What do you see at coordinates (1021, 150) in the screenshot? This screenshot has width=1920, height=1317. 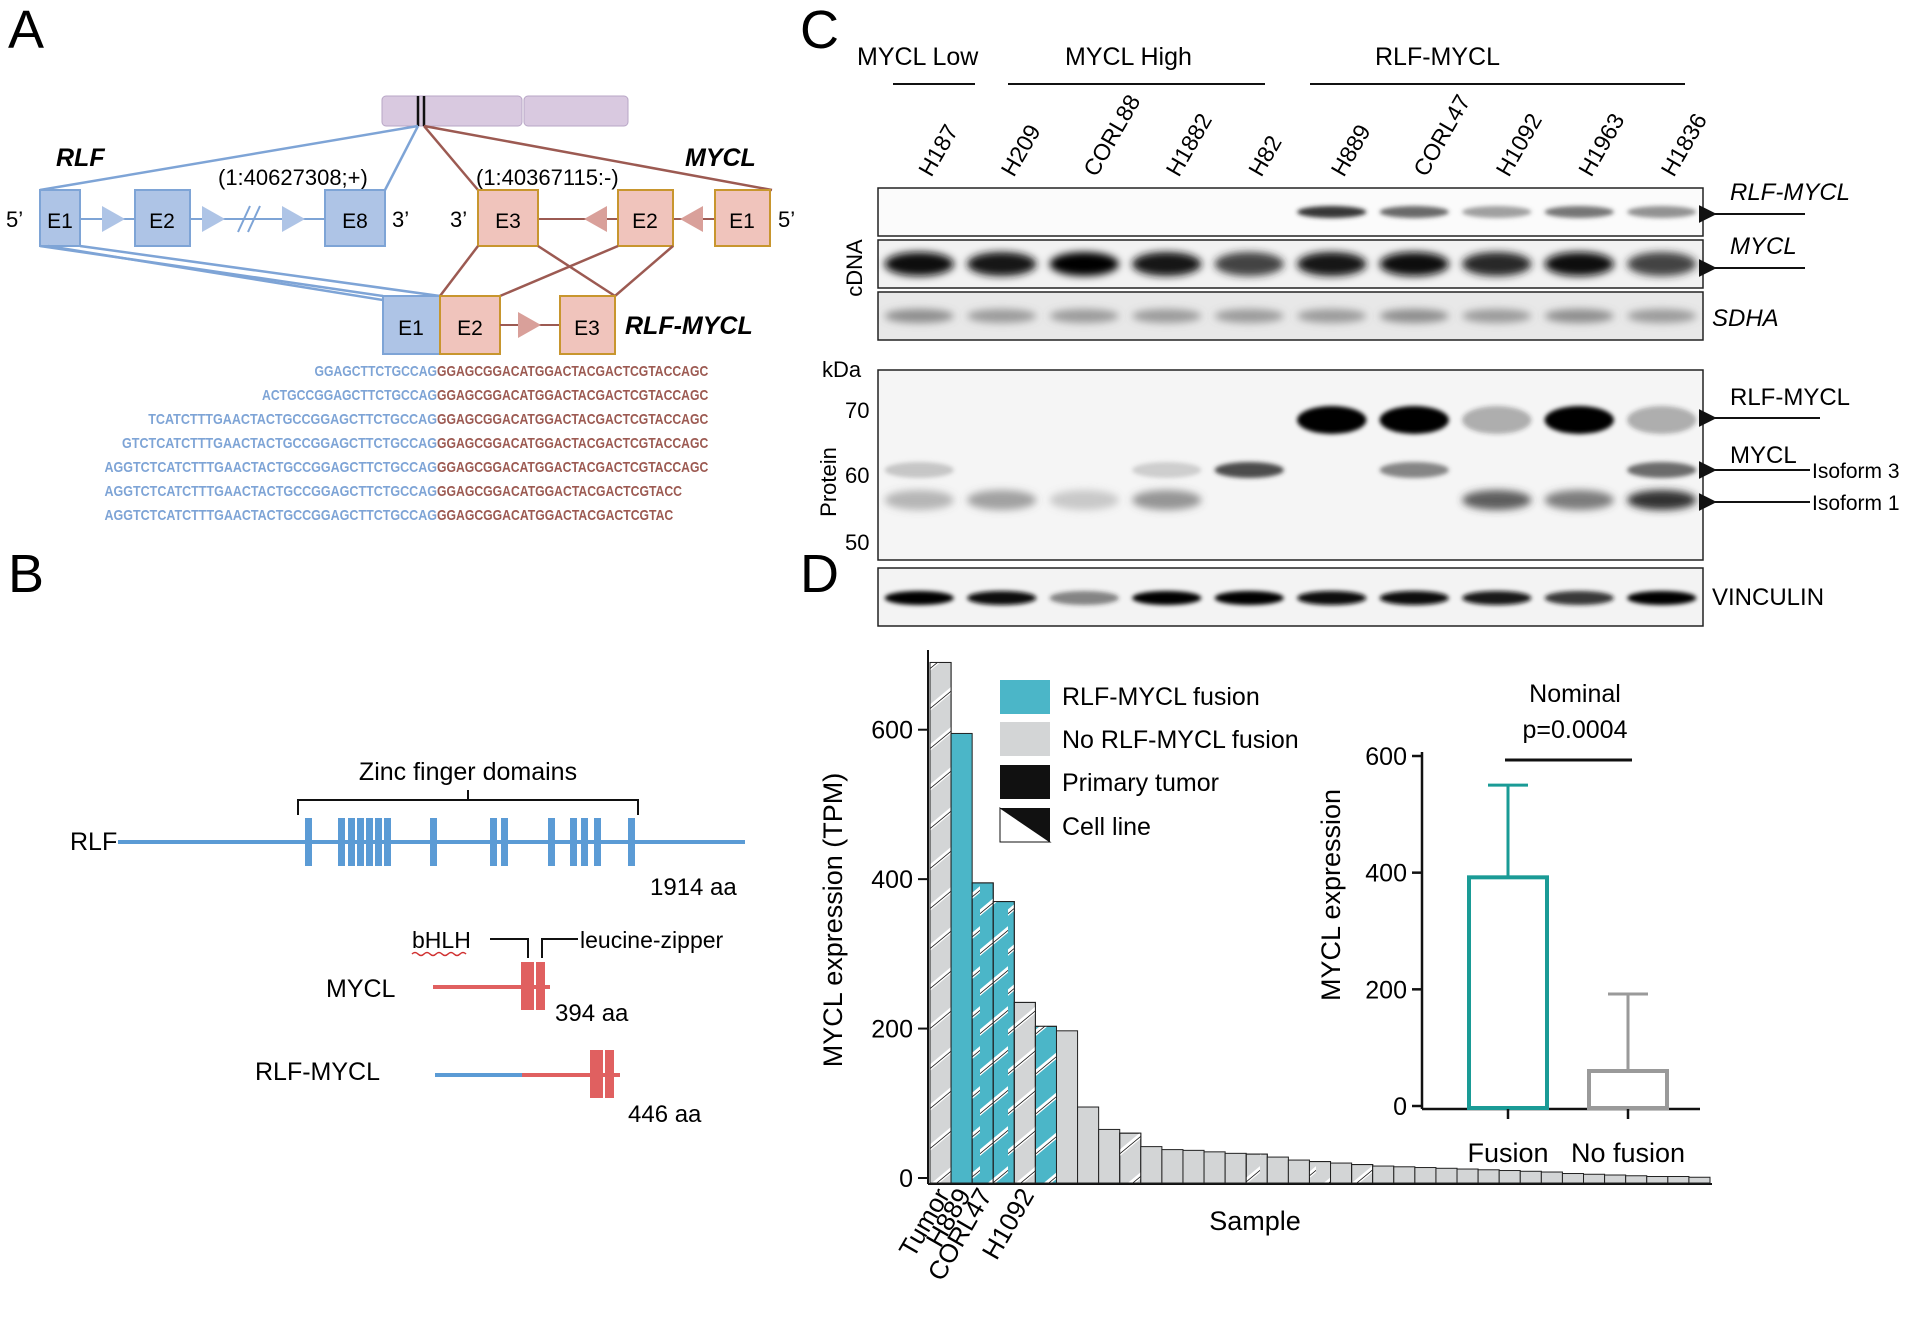 I see `lane-label: H209` at bounding box center [1021, 150].